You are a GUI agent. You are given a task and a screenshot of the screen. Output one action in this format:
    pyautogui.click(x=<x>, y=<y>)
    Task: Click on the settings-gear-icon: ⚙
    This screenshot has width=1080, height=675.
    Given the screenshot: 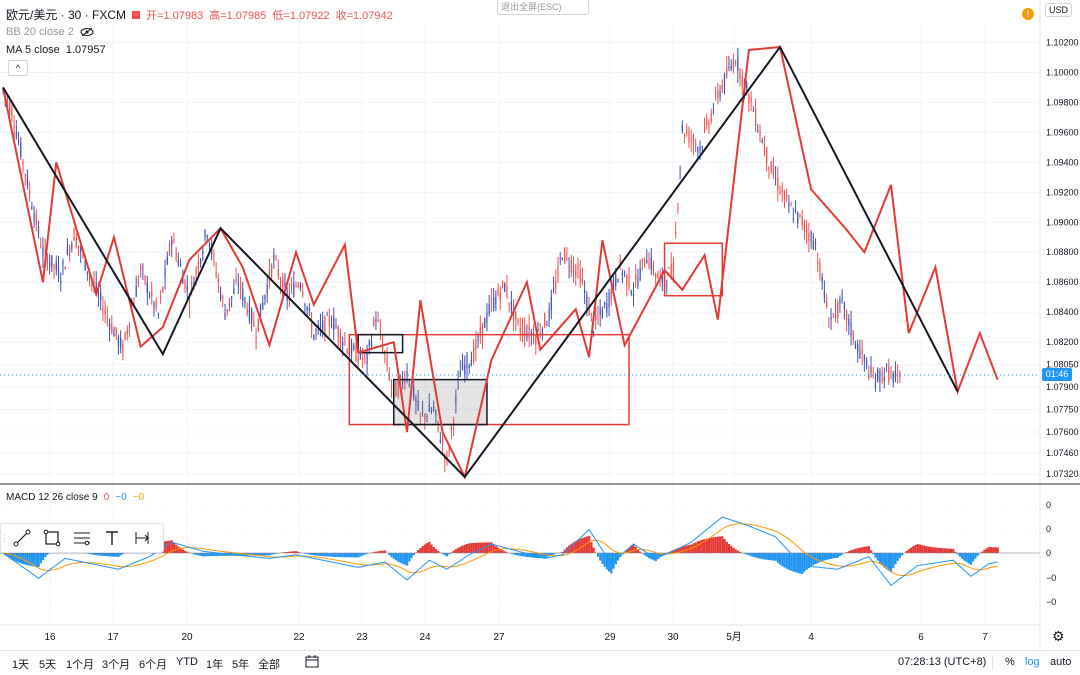 What is the action you would take?
    pyautogui.click(x=1058, y=636)
    